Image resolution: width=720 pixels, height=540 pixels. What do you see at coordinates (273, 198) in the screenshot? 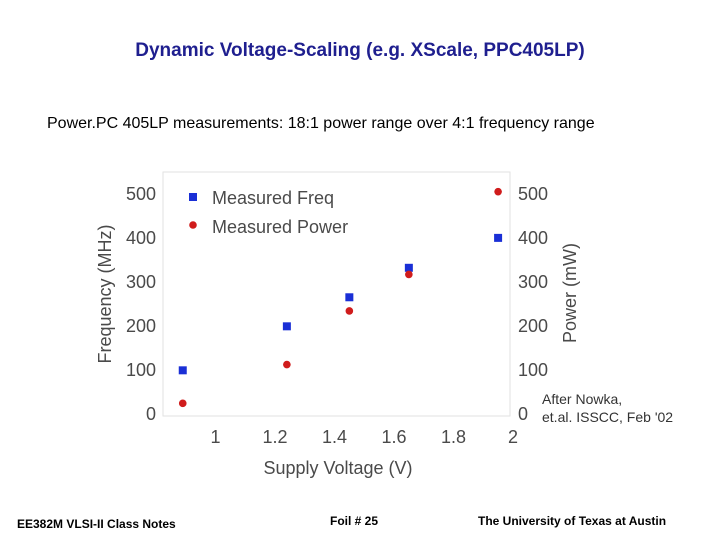
I see `legend-label: Measured Freq` at bounding box center [273, 198].